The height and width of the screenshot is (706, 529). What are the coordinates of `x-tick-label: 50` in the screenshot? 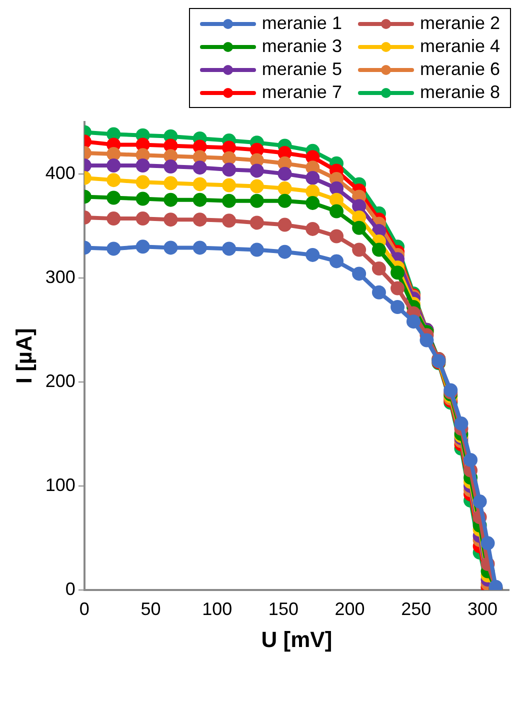 It's located at (150, 608).